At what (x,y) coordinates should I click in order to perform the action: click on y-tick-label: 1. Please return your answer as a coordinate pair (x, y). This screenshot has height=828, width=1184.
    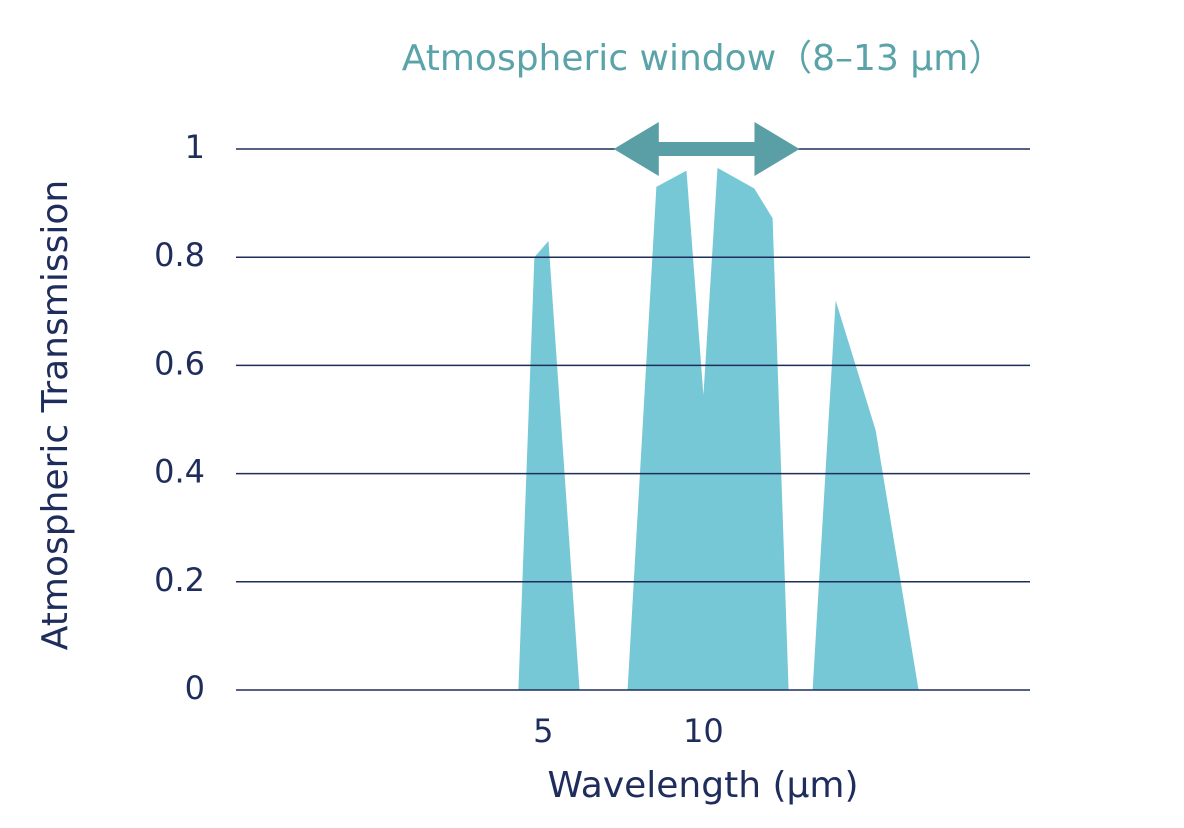
    Looking at the image, I should click on (195, 147).